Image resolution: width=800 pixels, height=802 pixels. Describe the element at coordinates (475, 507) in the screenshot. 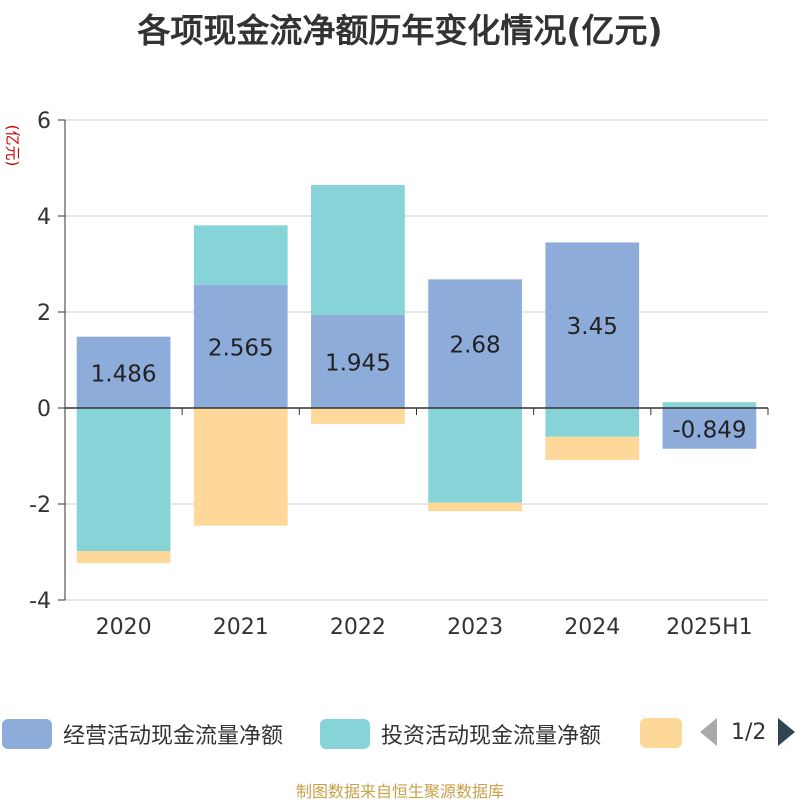

I see `bar-3-2023` at that location.